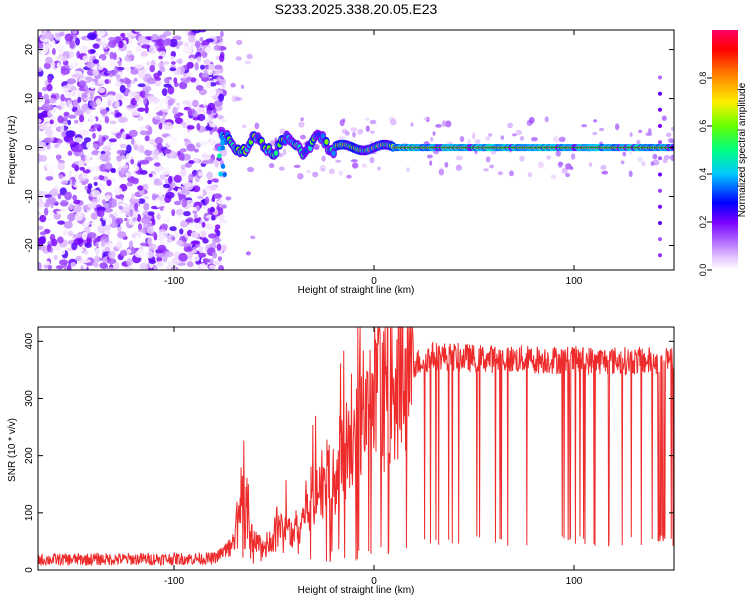 The width and height of the screenshot is (750, 600). I want to click on colorbar-gradient, so click(725, 150).